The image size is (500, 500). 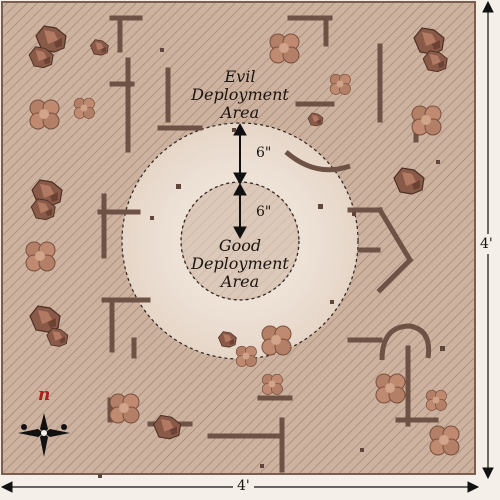 I want to click on good-label-line1: Good, so click(x=240, y=245).